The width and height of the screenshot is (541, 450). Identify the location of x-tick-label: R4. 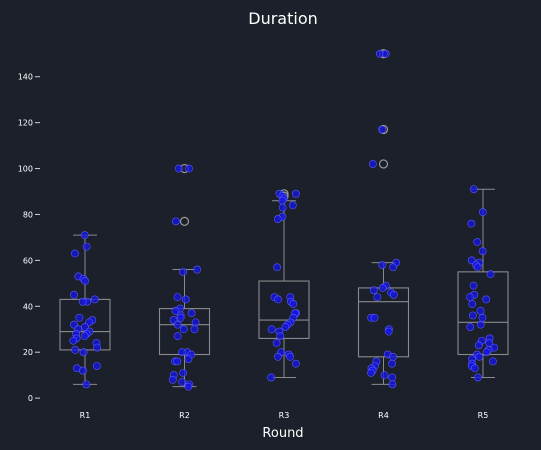
(383, 415).